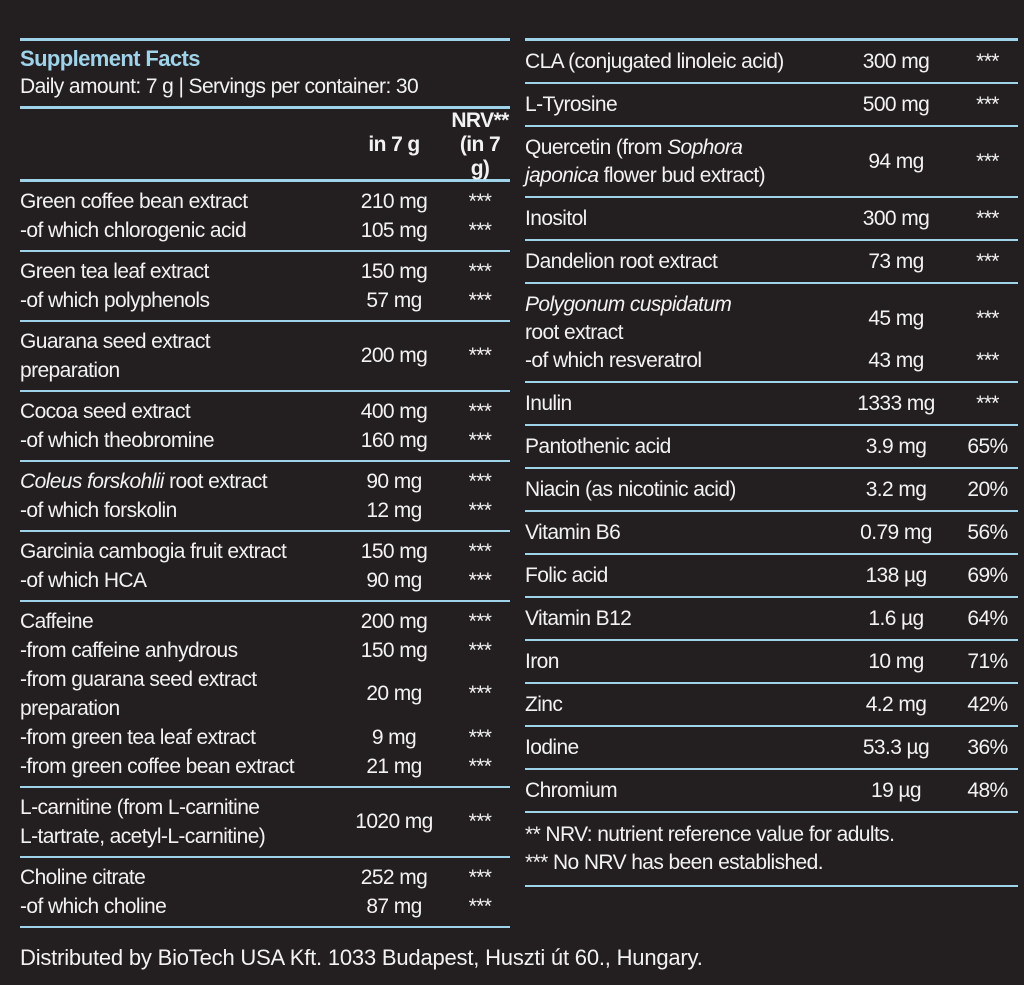 This screenshot has width=1024, height=985. Describe the element at coordinates (598, 446) in the screenshot. I see `name-line: Pantothenic acid` at that location.